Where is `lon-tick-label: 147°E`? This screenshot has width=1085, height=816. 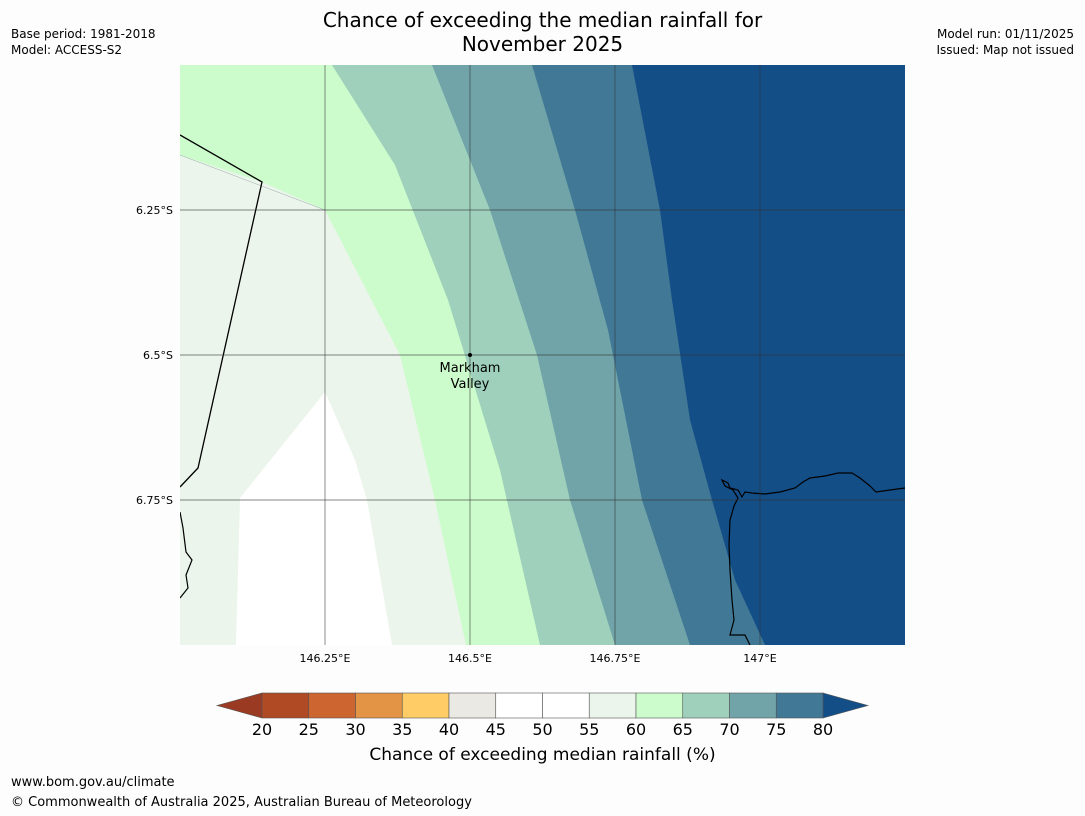 lon-tick-label: 147°E is located at coordinates (759, 658).